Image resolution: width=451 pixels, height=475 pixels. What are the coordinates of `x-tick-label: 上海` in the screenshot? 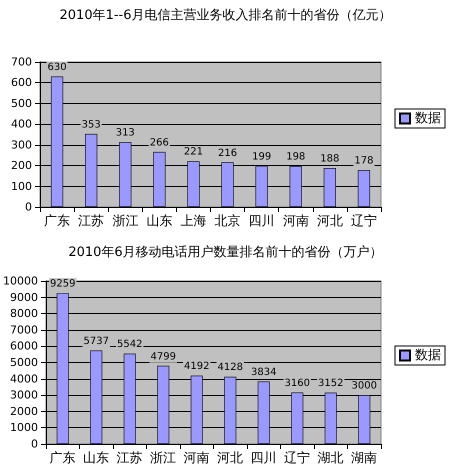 It's located at (193, 221).